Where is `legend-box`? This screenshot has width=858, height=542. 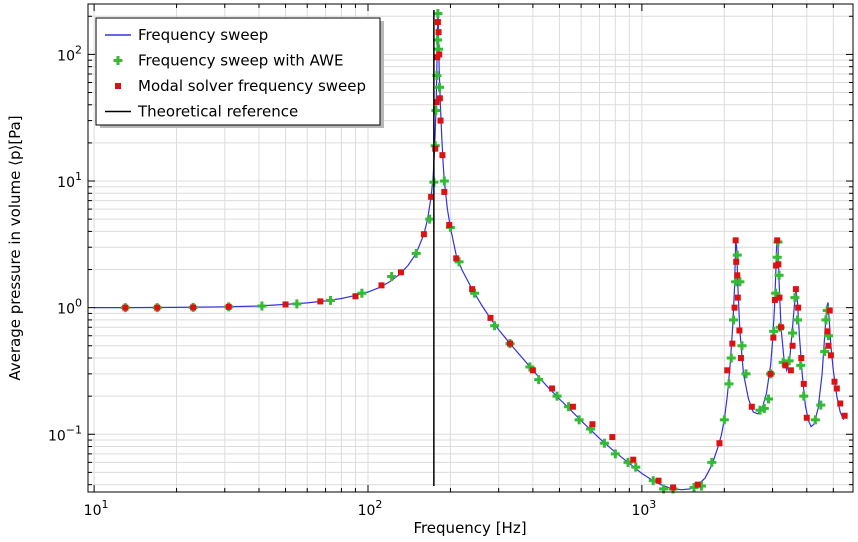
legend-box is located at coordinates (238, 71).